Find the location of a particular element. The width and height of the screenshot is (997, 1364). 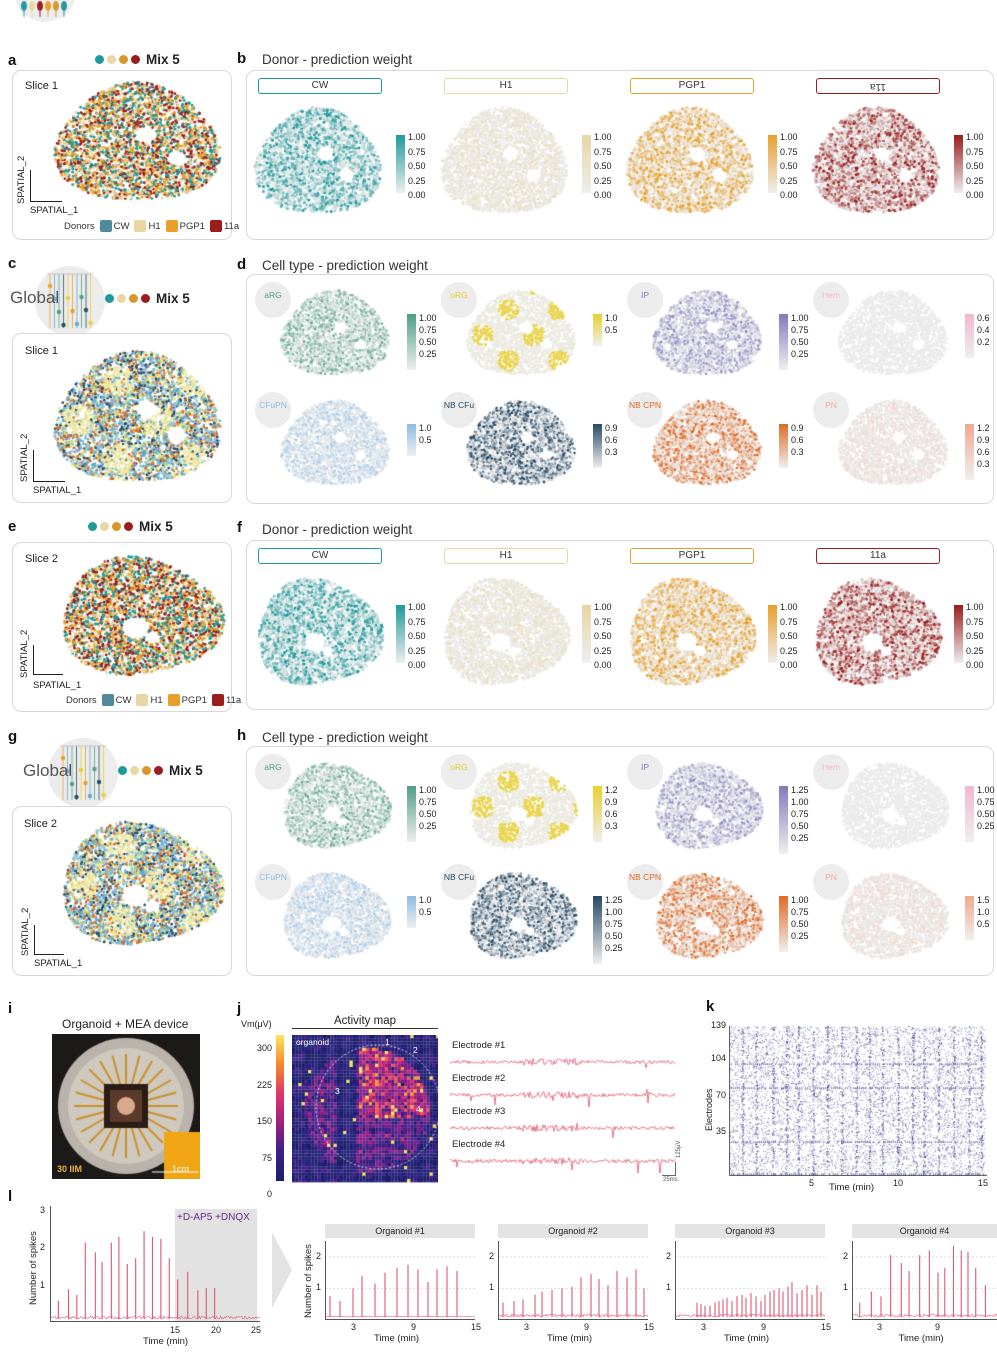

legend-title: Donors is located at coordinates (81, 700).